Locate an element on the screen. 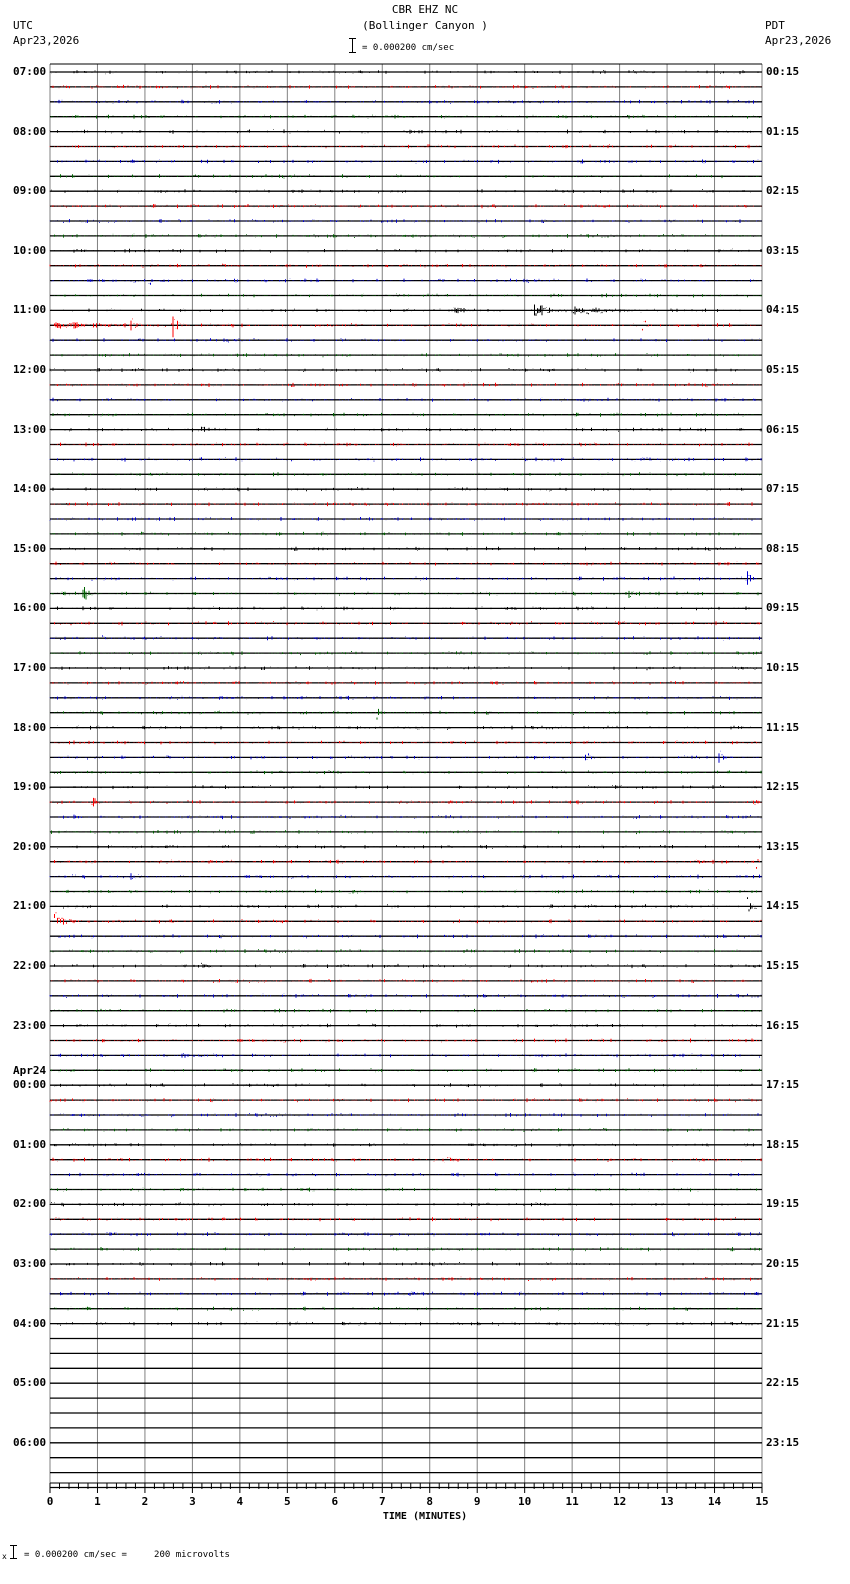 Image resolution: width=850 pixels, height=1584 pixels. scale-bar-icon is located at coordinates (354, 45).